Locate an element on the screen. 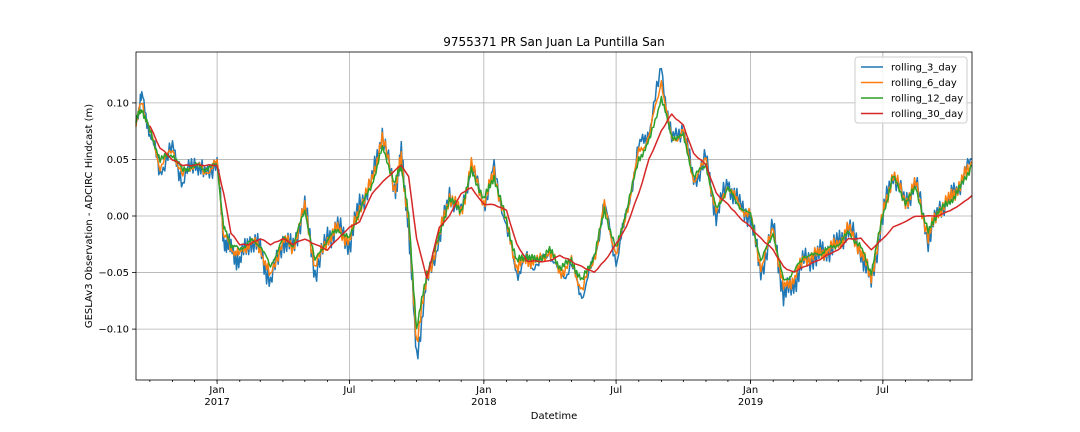 The height and width of the screenshot is (432, 1080). chart-title: 9755371 PR San Juan La Puntilla San is located at coordinates (554, 42).